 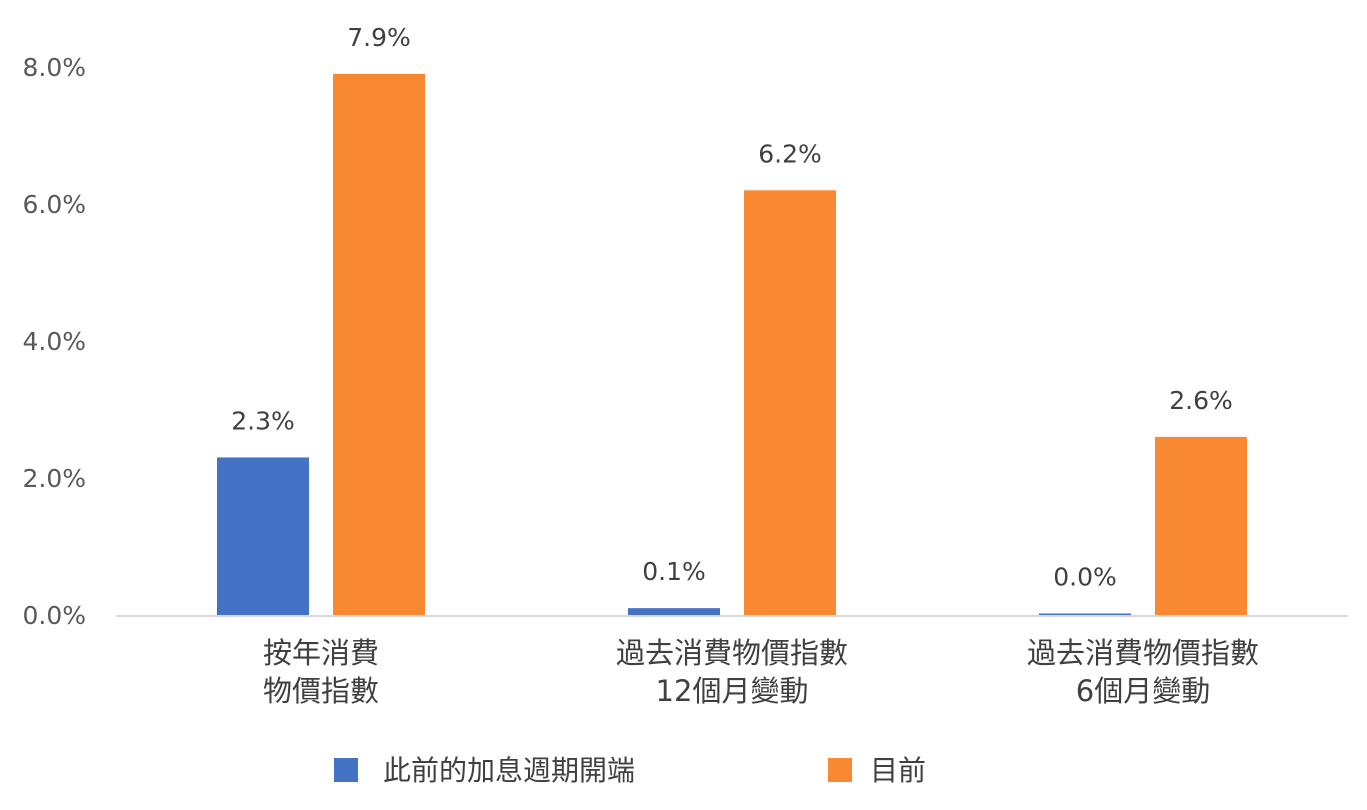 What do you see at coordinates (321, 653) in the screenshot?
I see `category-label: 按年消費` at bounding box center [321, 653].